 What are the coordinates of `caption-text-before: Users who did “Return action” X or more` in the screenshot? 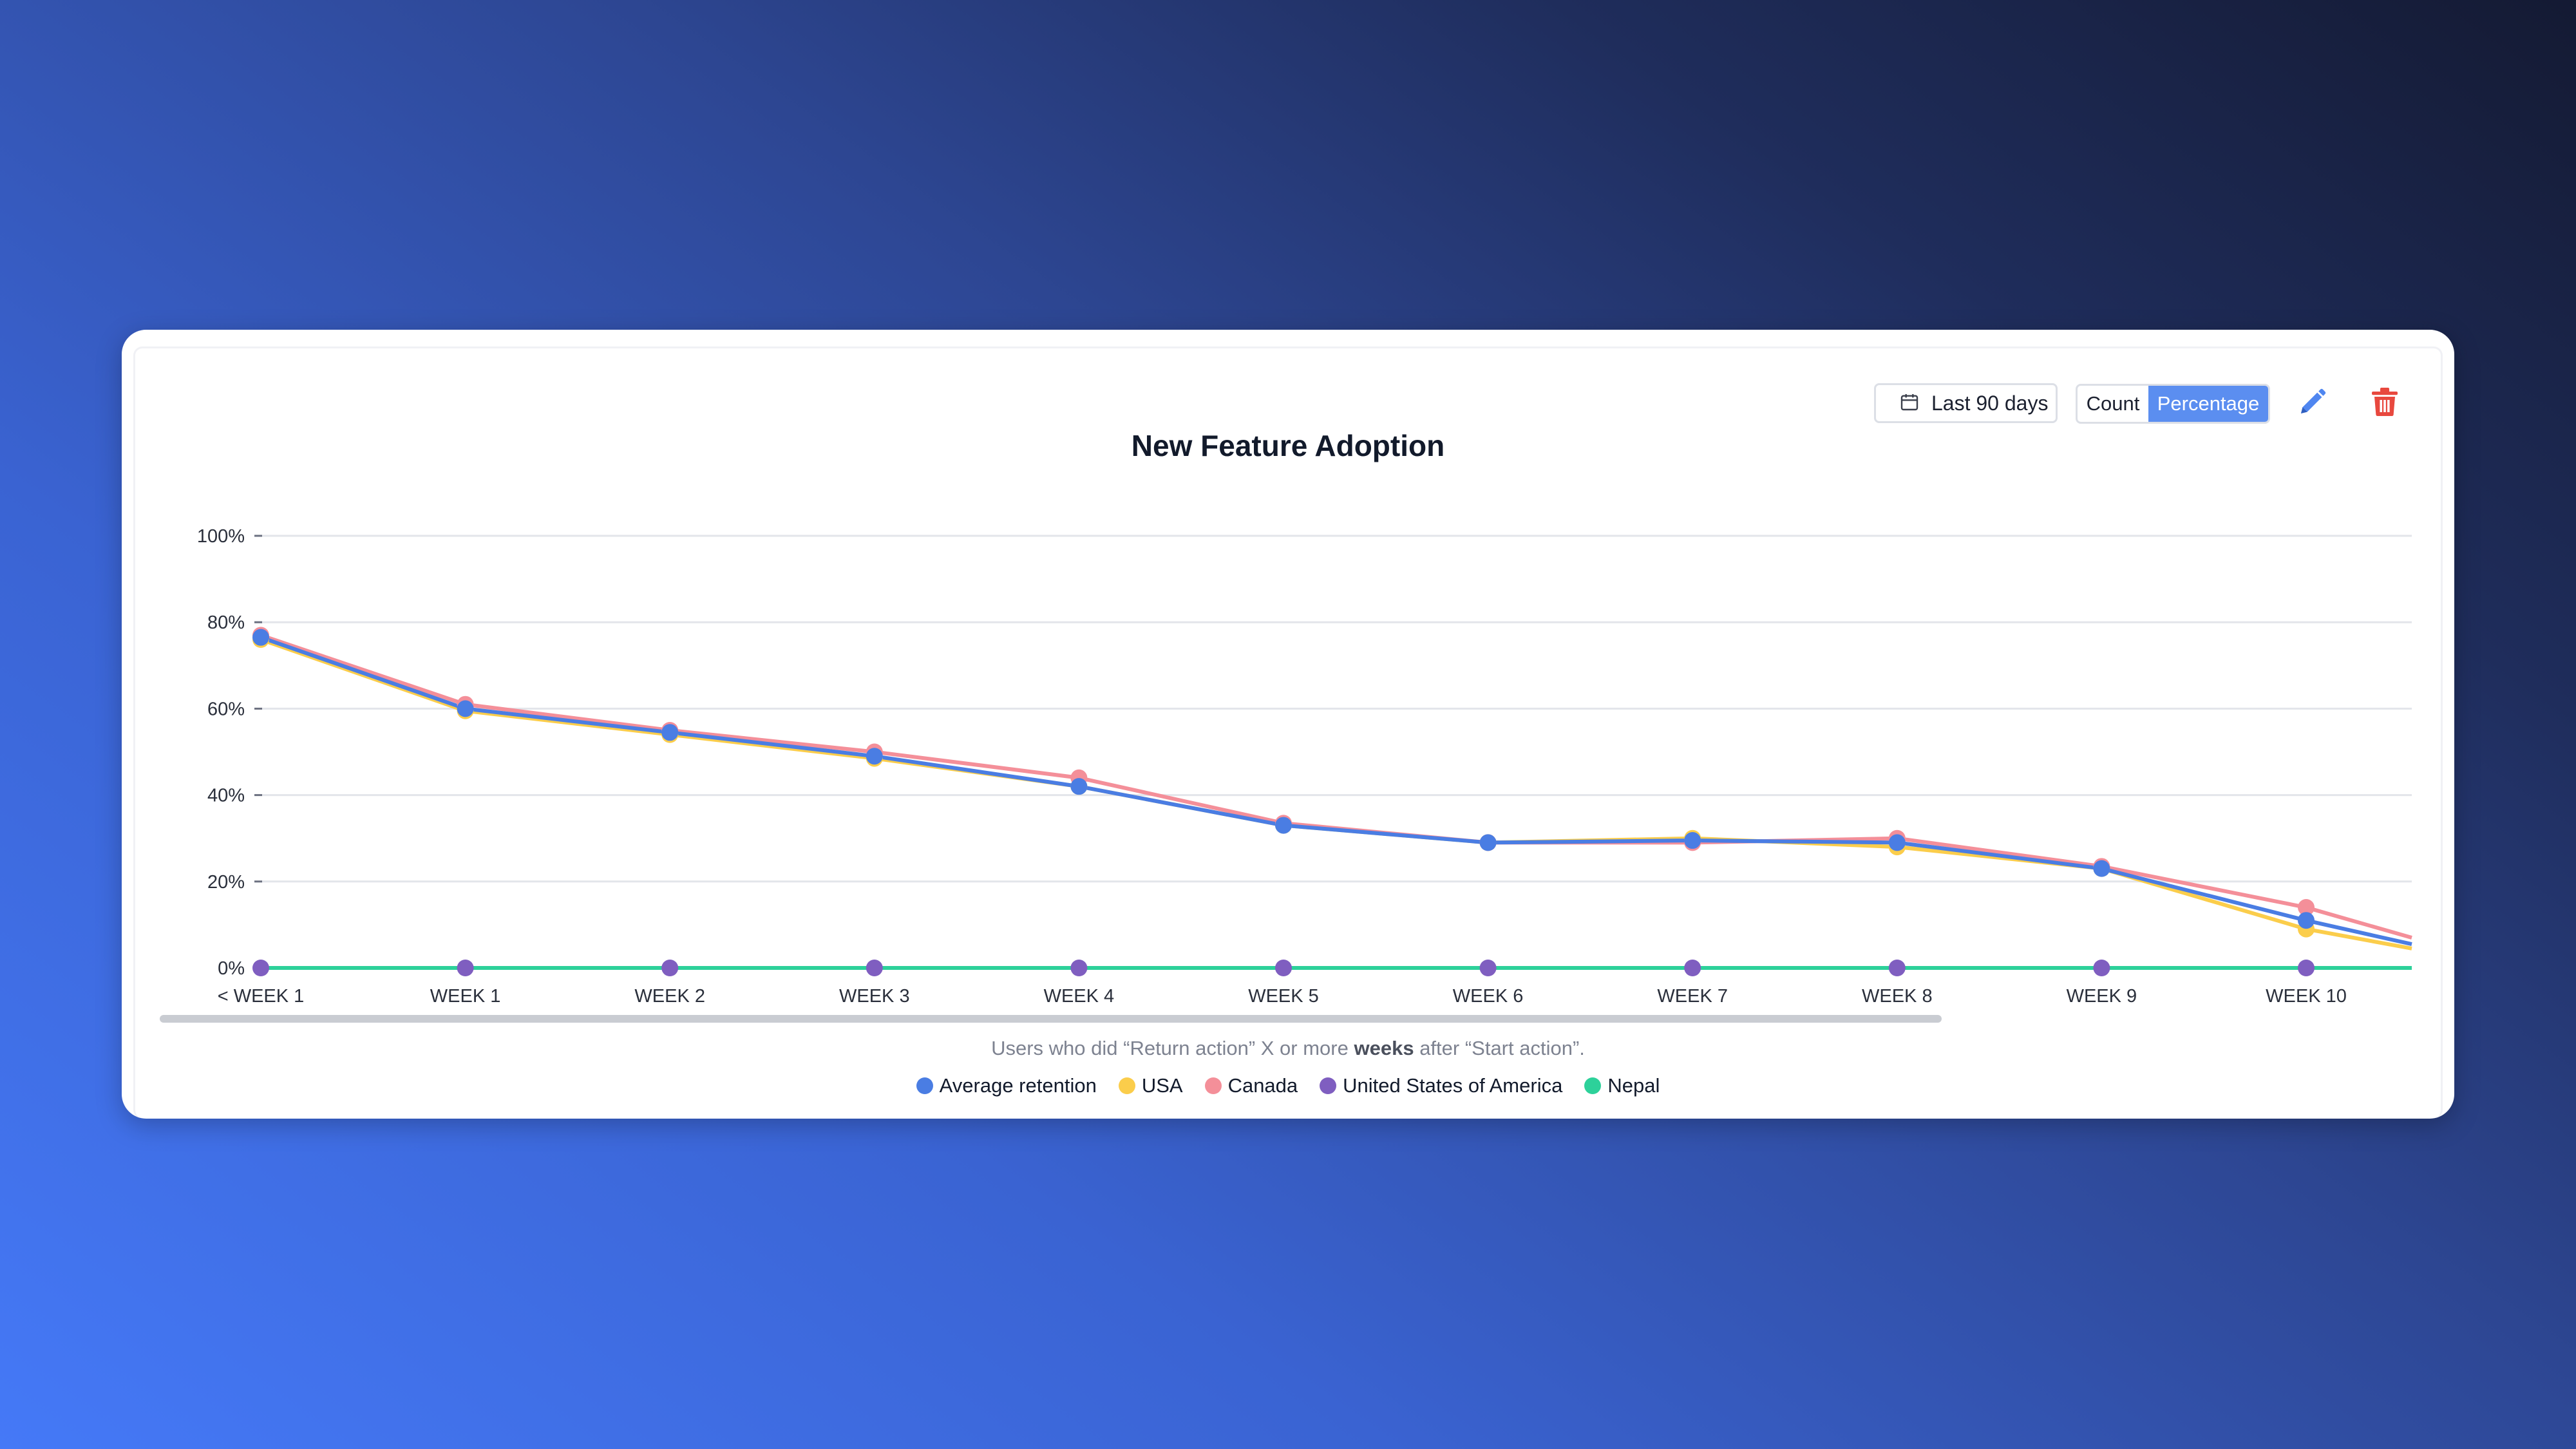 It's located at (1170, 1048).